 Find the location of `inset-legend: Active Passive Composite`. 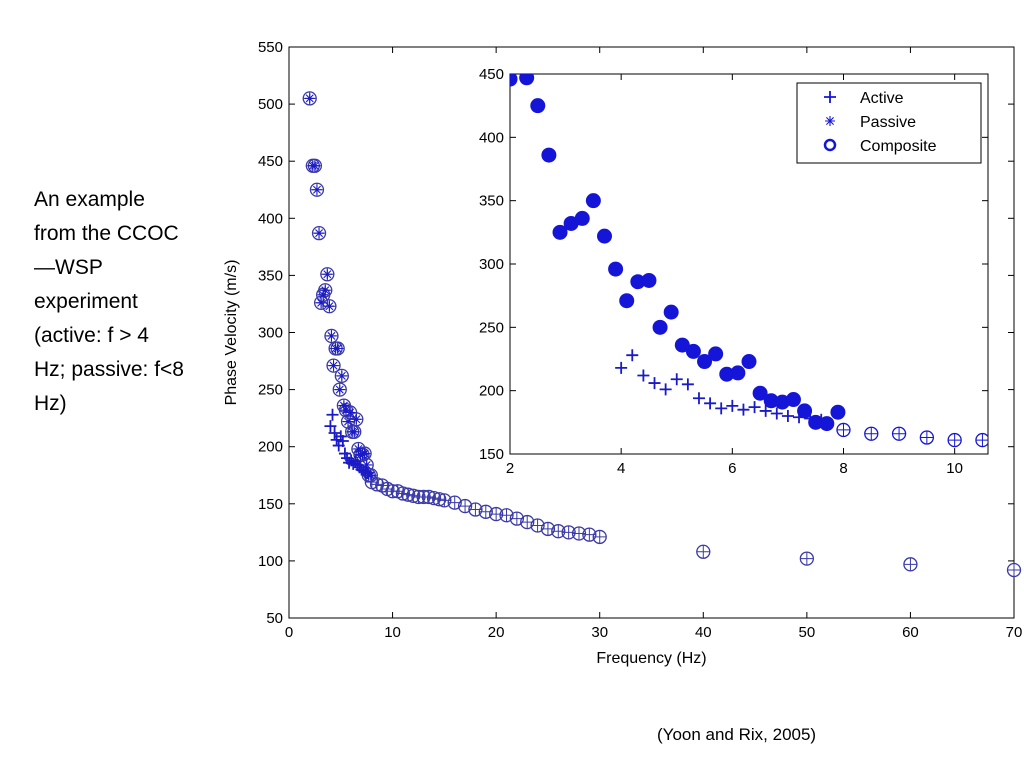

inset-legend: Active Passive Composite is located at coordinates (889, 123).